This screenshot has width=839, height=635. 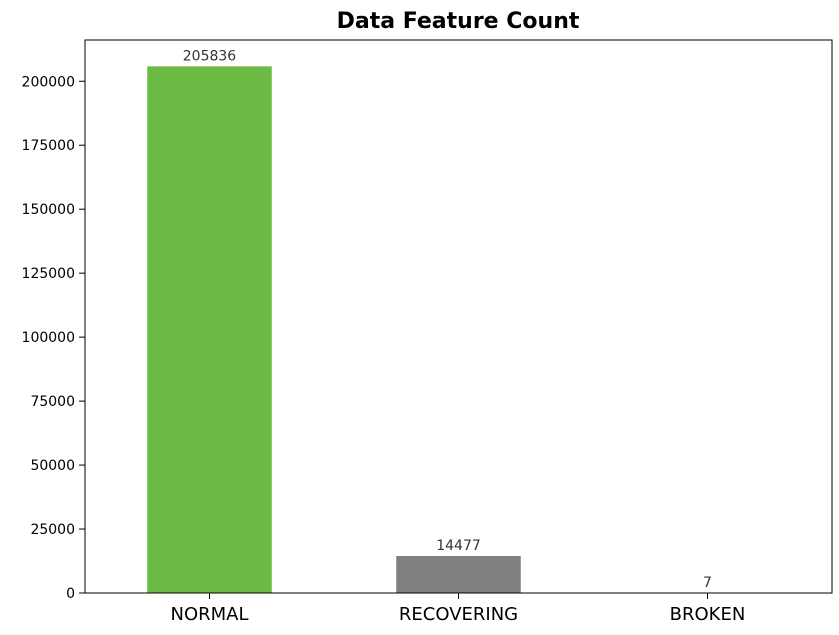 What do you see at coordinates (707, 583) in the screenshot?
I see `bar-value-label: 7` at bounding box center [707, 583].